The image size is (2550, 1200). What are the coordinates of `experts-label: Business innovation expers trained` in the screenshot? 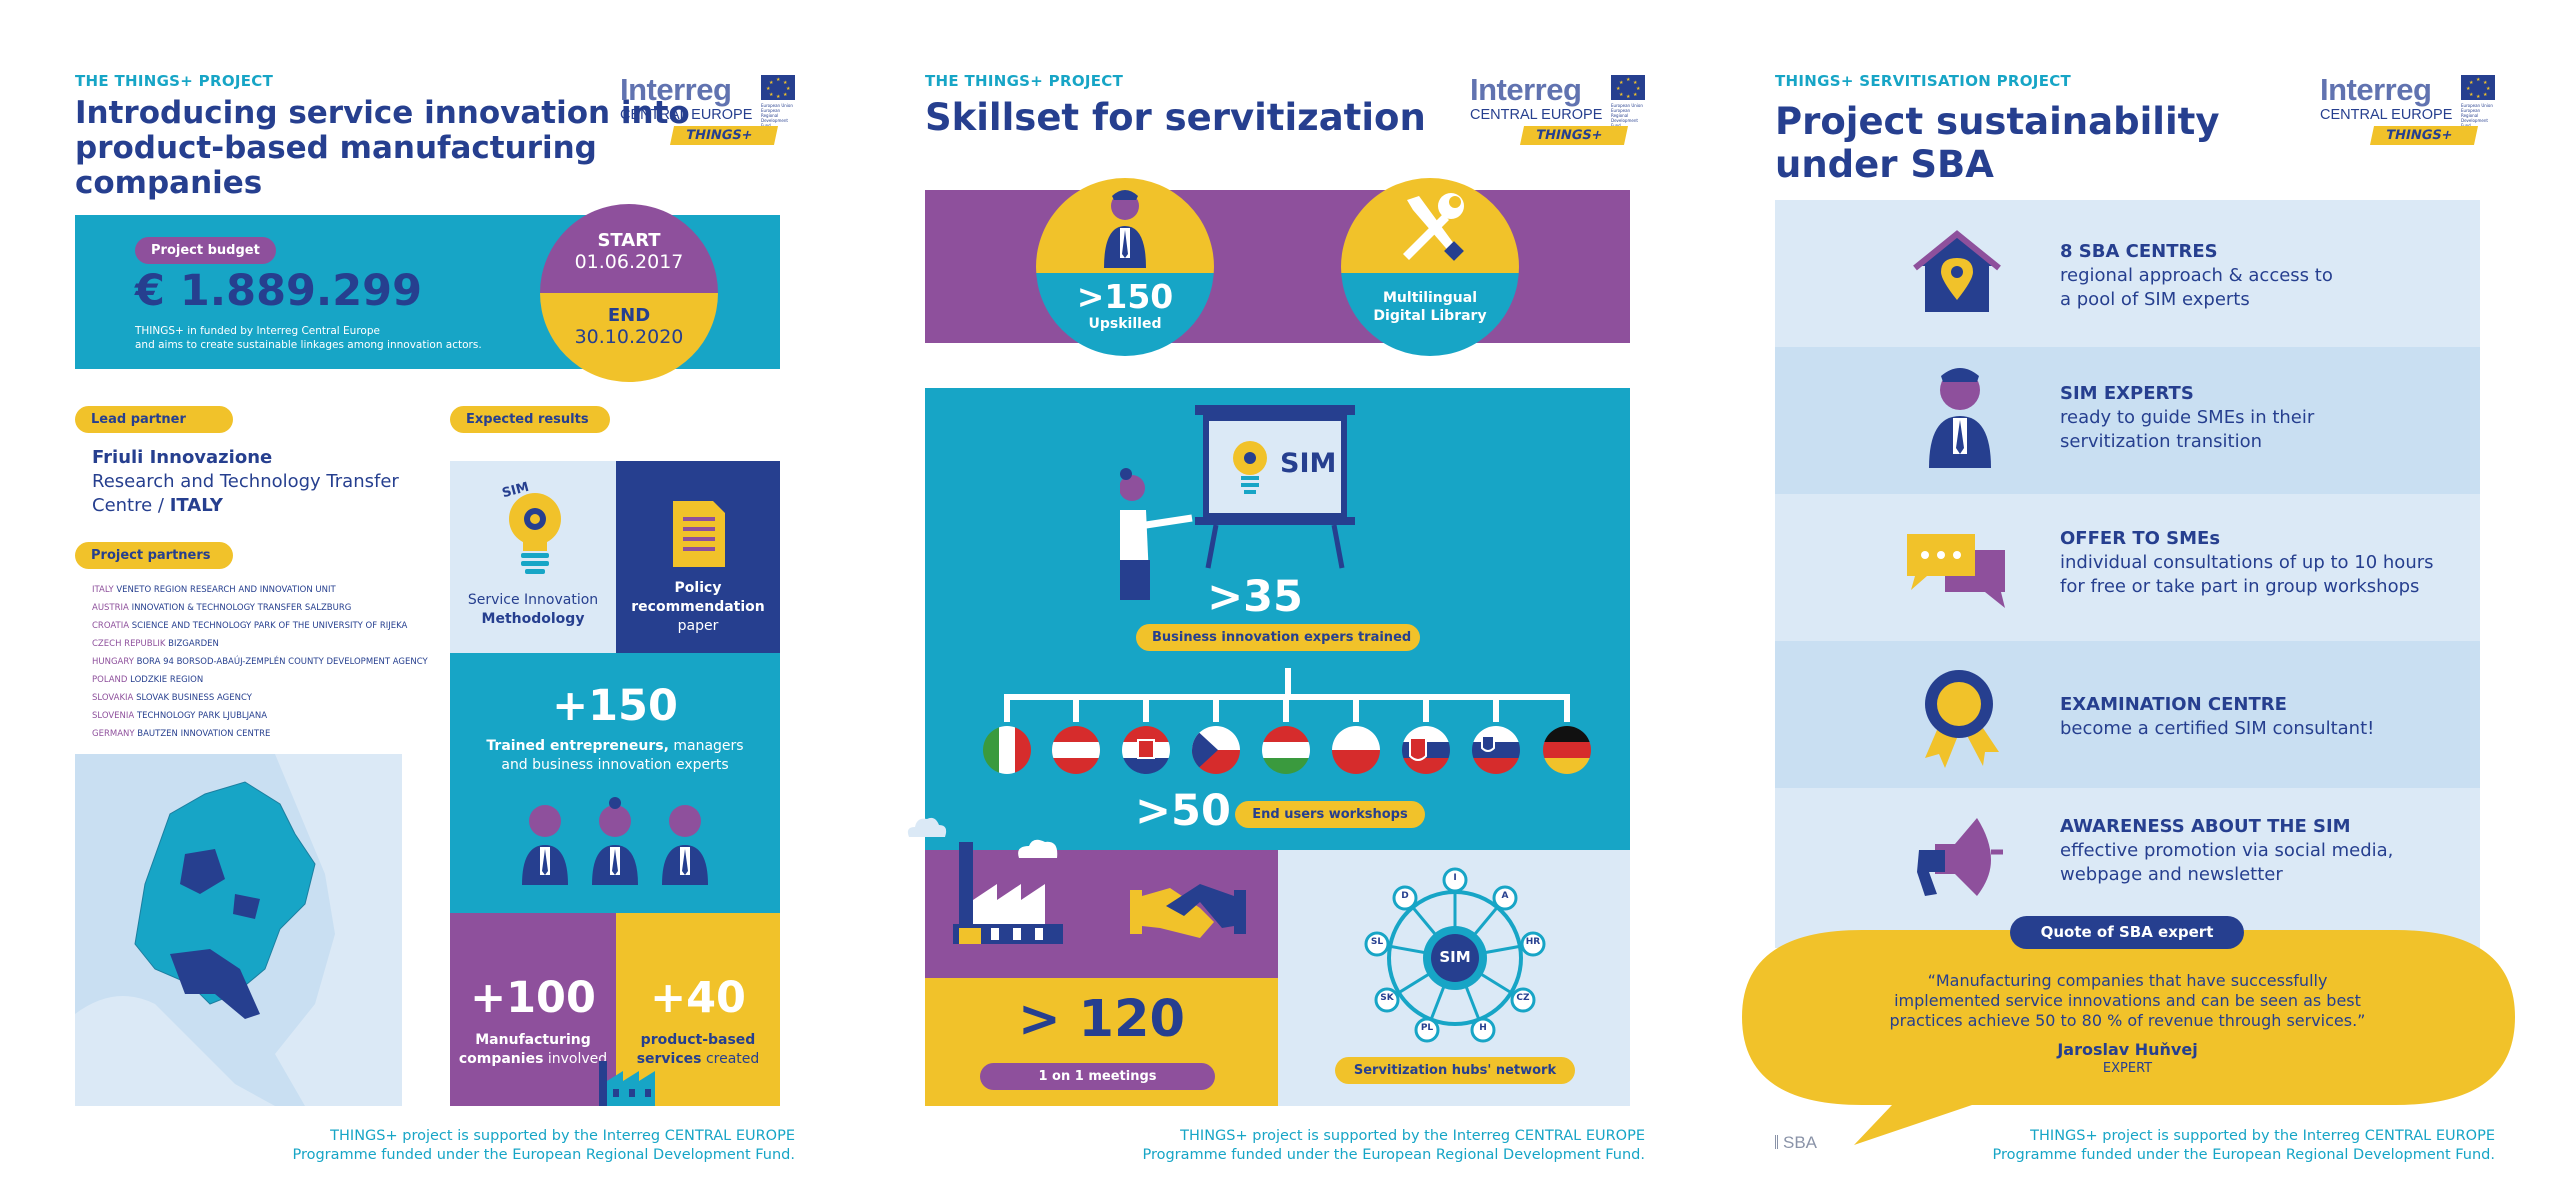 It's located at (1278, 637).